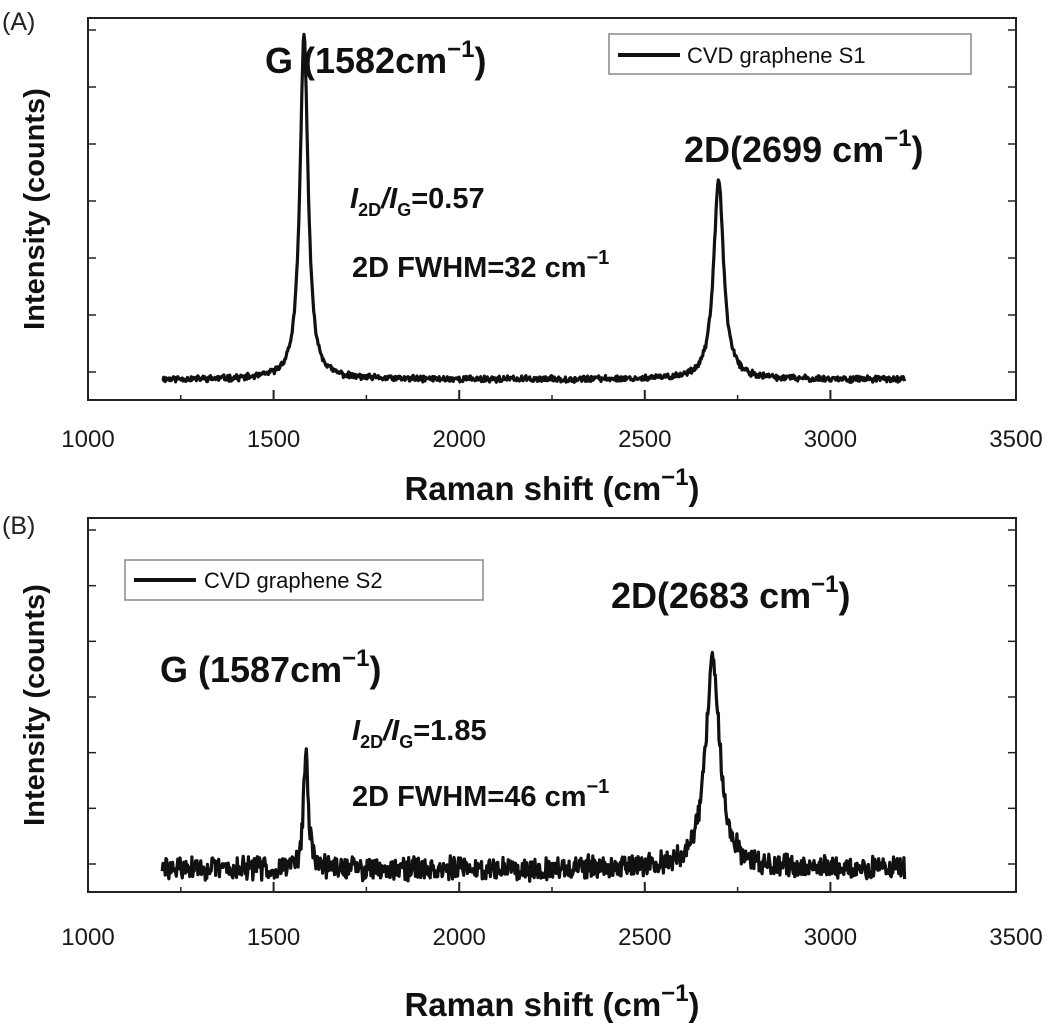 The width and height of the screenshot is (1053, 1035). Describe the element at coordinates (551, 485) in the screenshot. I see `panel-a-x-axis-title: Raman shift (cm−1)` at that location.